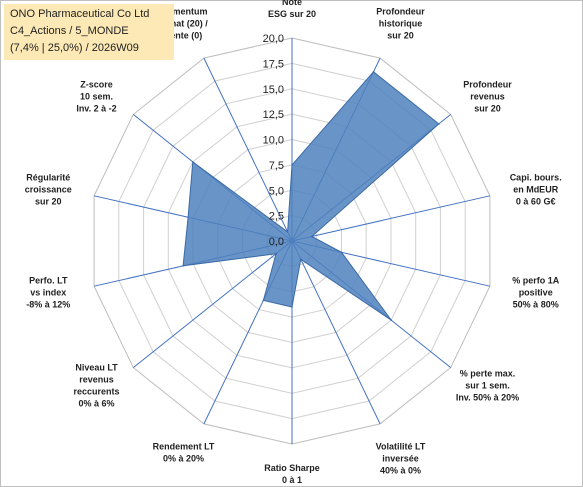 The height and width of the screenshot is (487, 583). I want to click on chart-title-line-2: C4_Actions / 5_MONDE, so click(69, 31).